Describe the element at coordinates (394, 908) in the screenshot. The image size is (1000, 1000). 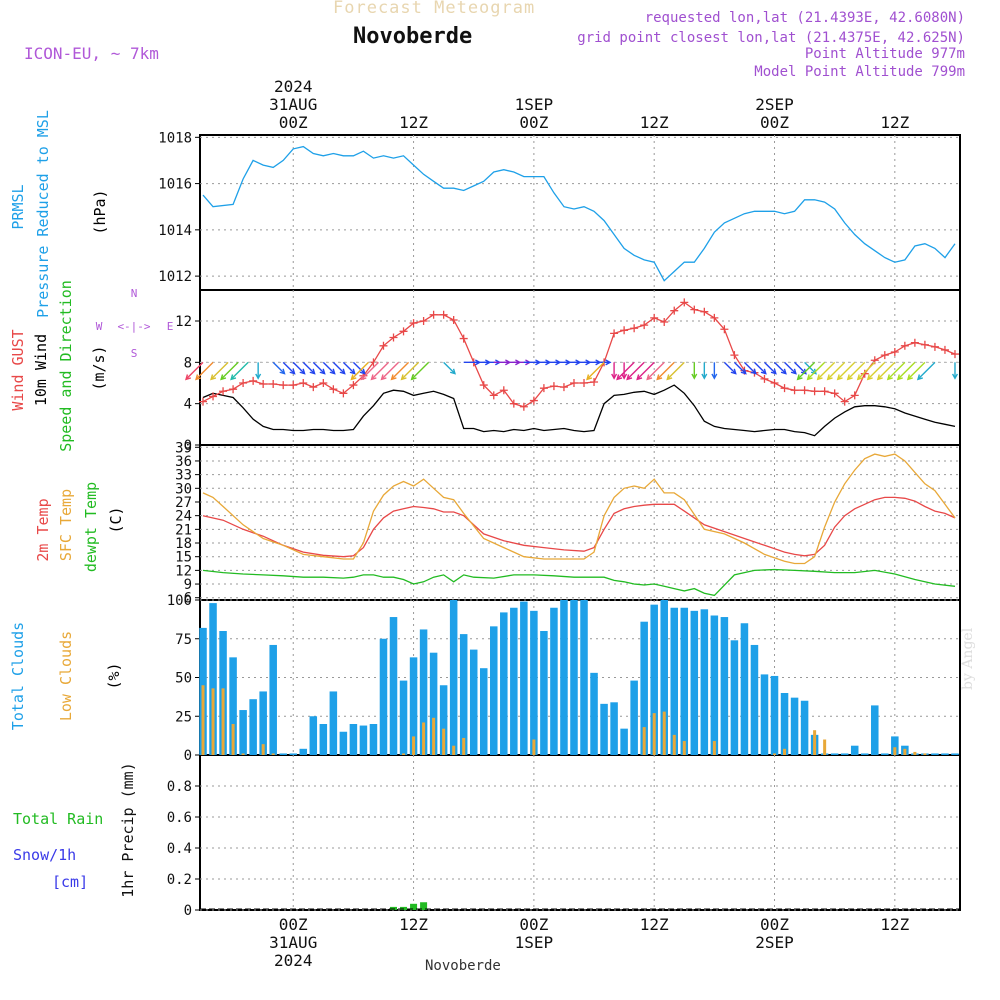
I see `rain-bar` at that location.